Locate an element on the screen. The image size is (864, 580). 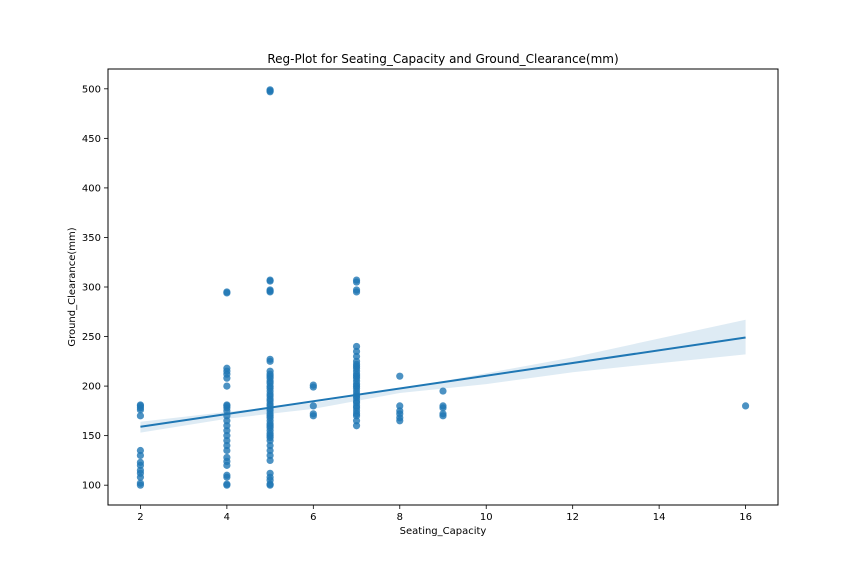
x-tick-label: 2 is located at coordinates (140, 517).